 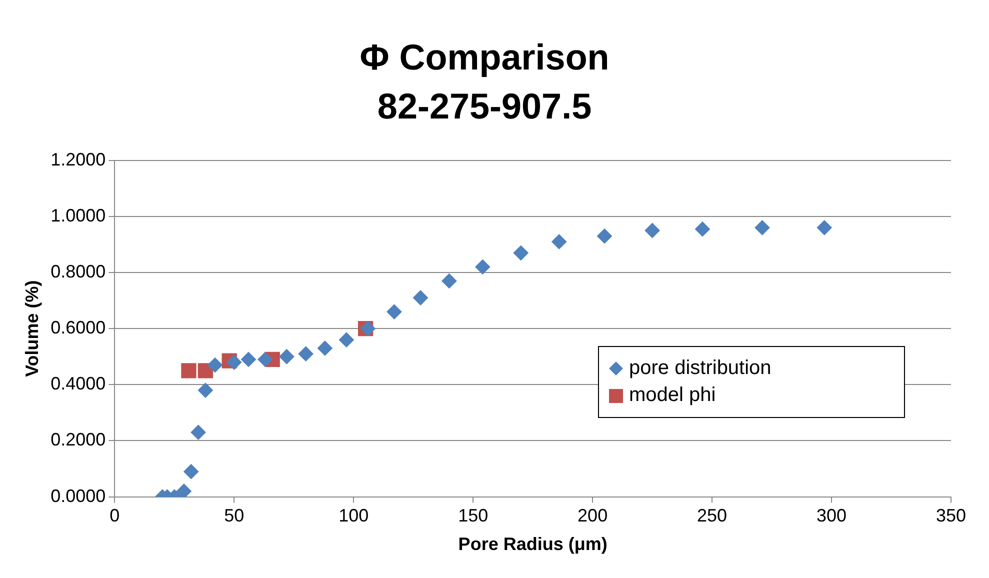 I want to click on y-tick-label: 0.6000, so click(x=78, y=328).